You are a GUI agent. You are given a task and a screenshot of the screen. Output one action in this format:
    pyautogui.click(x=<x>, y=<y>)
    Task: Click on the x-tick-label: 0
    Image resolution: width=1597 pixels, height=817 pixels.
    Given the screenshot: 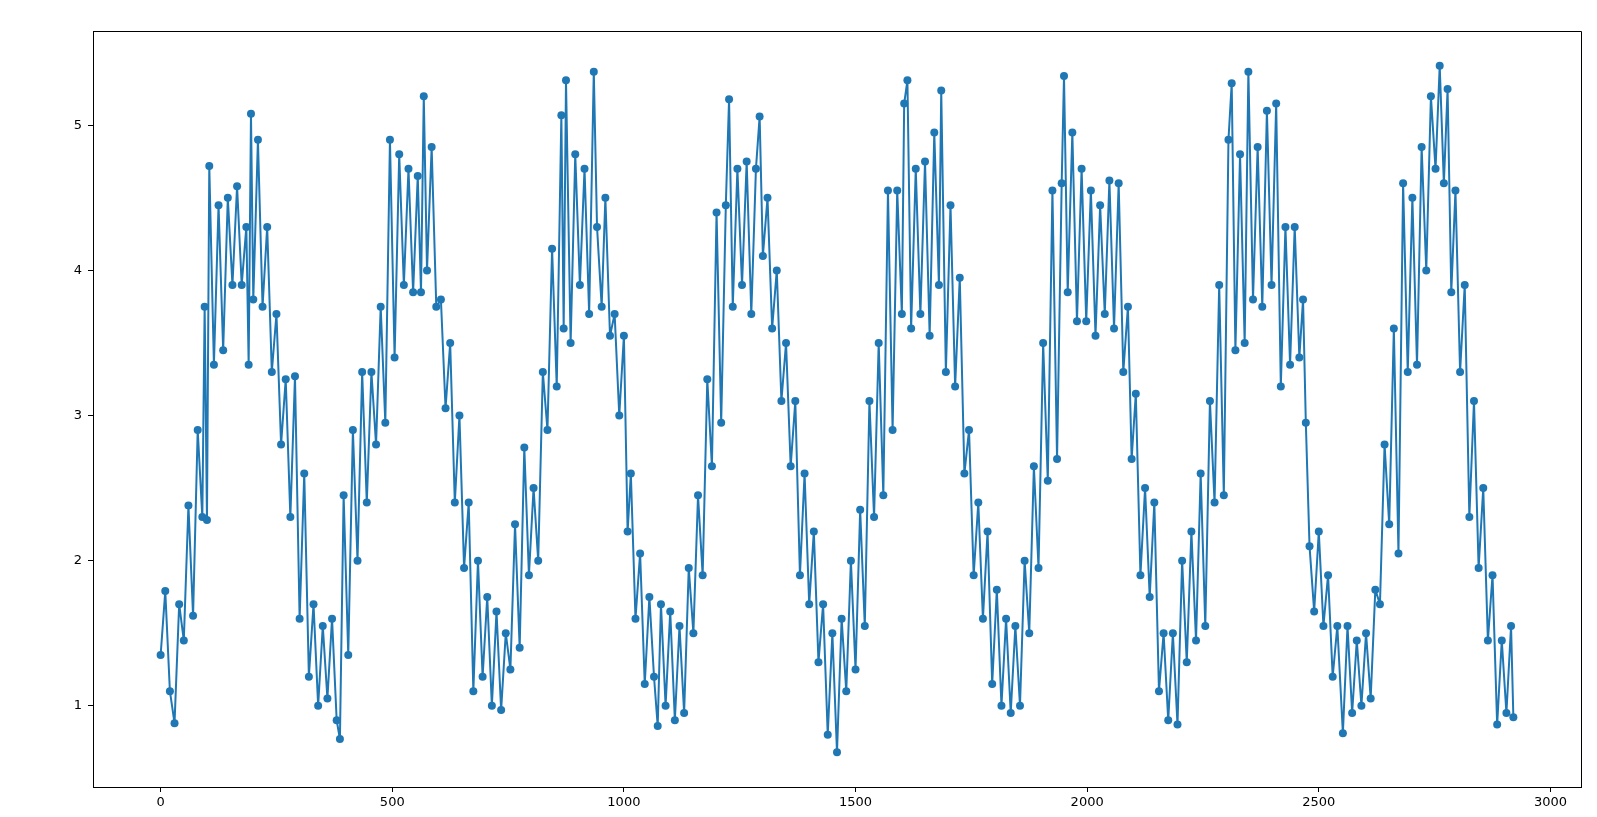 What is the action you would take?
    pyautogui.click(x=160, y=802)
    